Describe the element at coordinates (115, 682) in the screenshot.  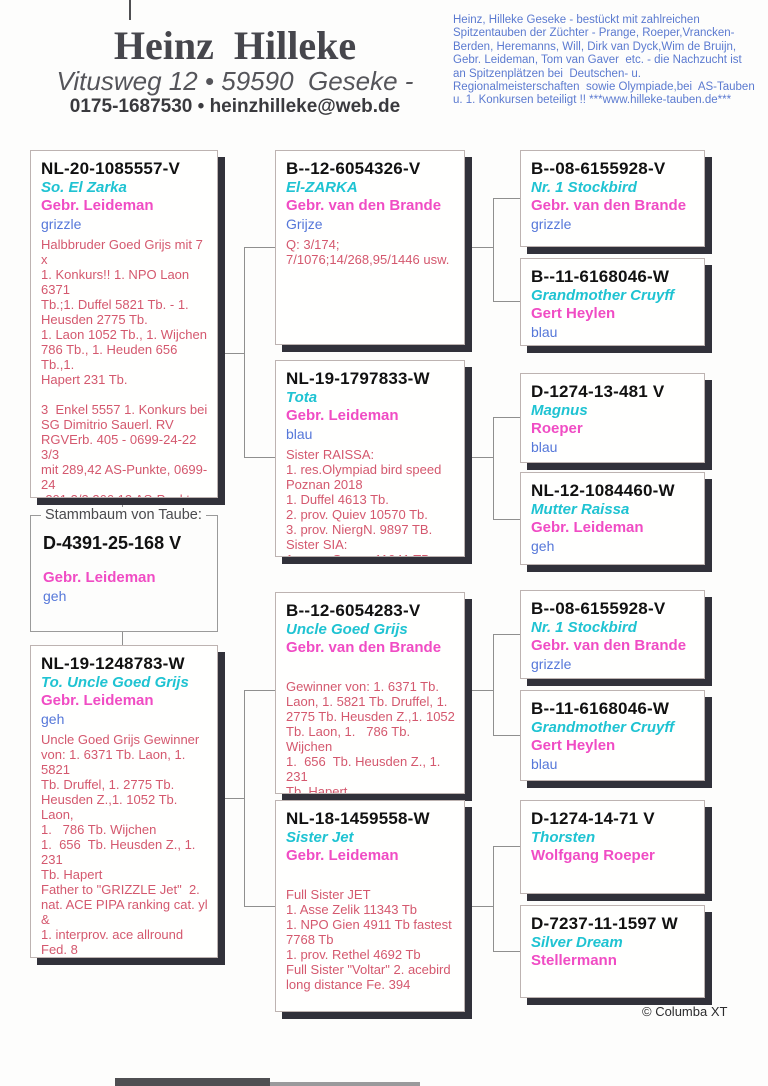
I see `pigeon-name: To. Uncle Goed Grijs` at that location.